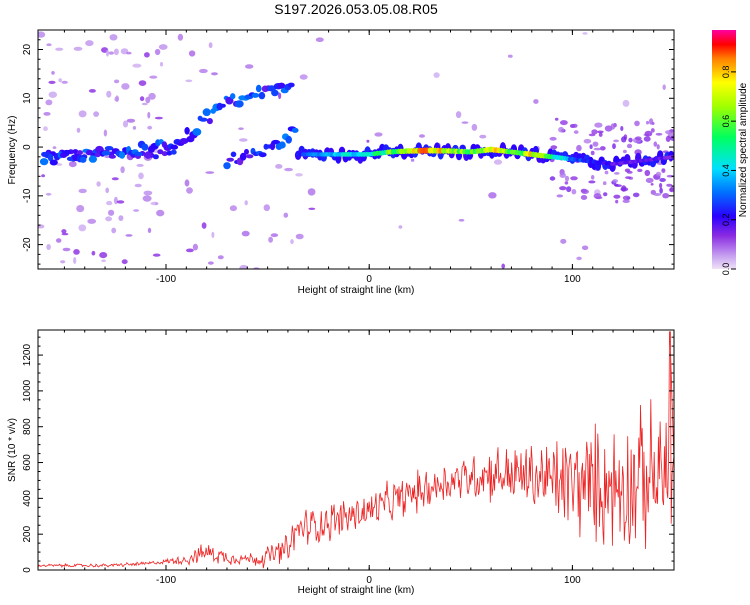  Describe the element at coordinates (27, 355) in the screenshot. I see `y-tick-label: 1200` at that location.